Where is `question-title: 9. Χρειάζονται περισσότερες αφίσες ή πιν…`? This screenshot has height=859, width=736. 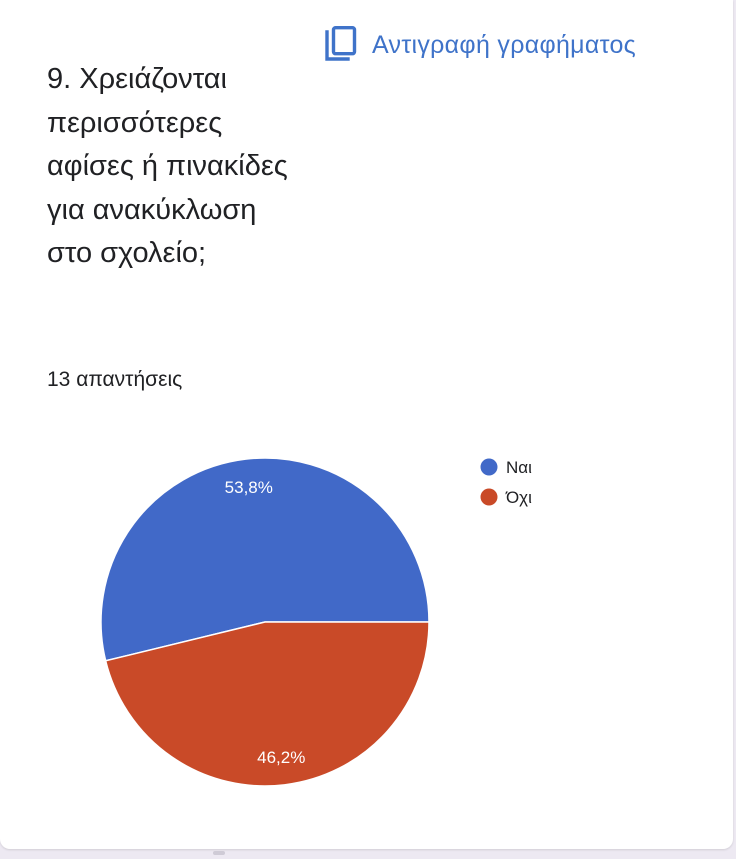 question-title: 9. Χρειάζονται περισσότερες αφίσες ή πιν… is located at coordinates (167, 166).